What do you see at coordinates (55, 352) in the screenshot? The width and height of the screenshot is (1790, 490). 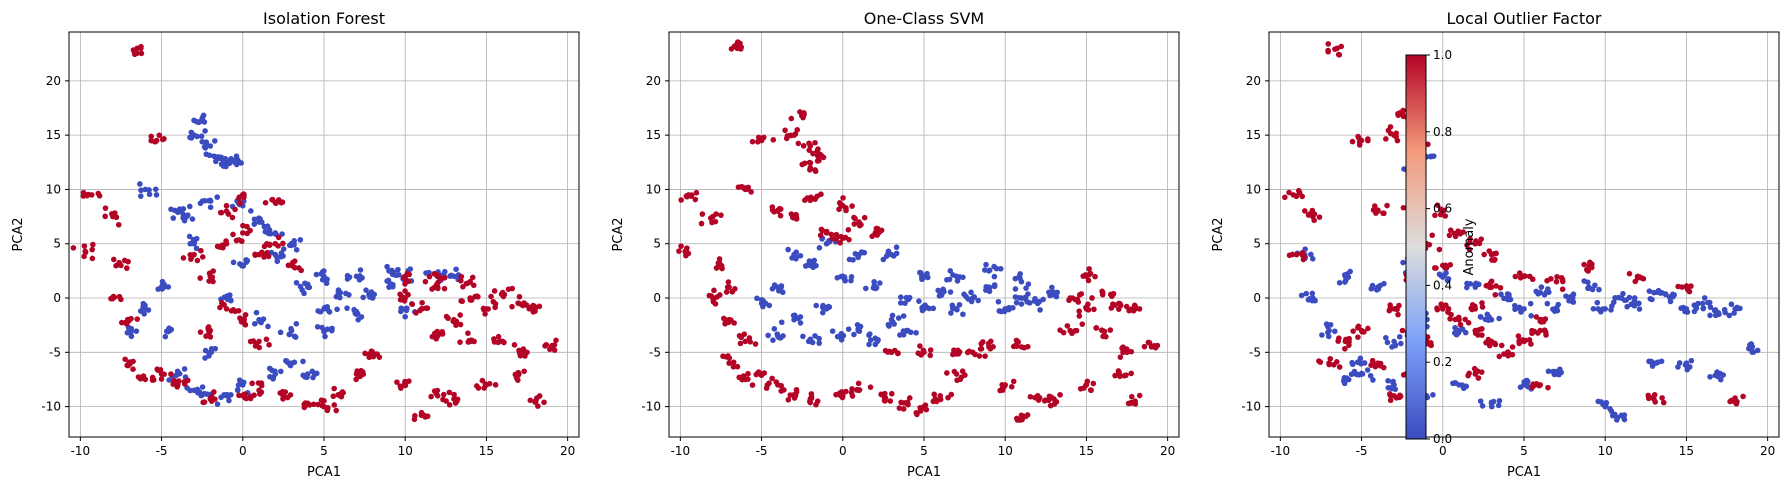 I see `y-tick-label: -5` at bounding box center [55, 352].